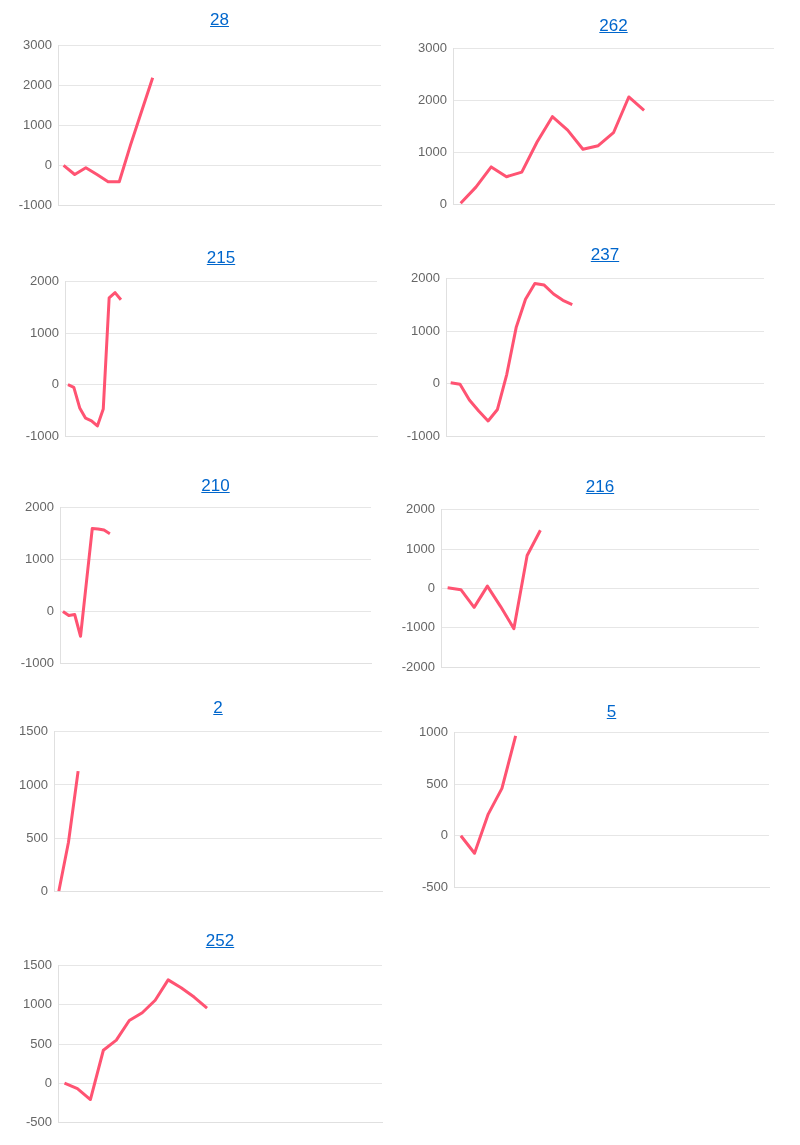 The height and width of the screenshot is (1145, 800). Describe the element at coordinates (613, 25) in the screenshot. I see `chart-title: 262` at that location.